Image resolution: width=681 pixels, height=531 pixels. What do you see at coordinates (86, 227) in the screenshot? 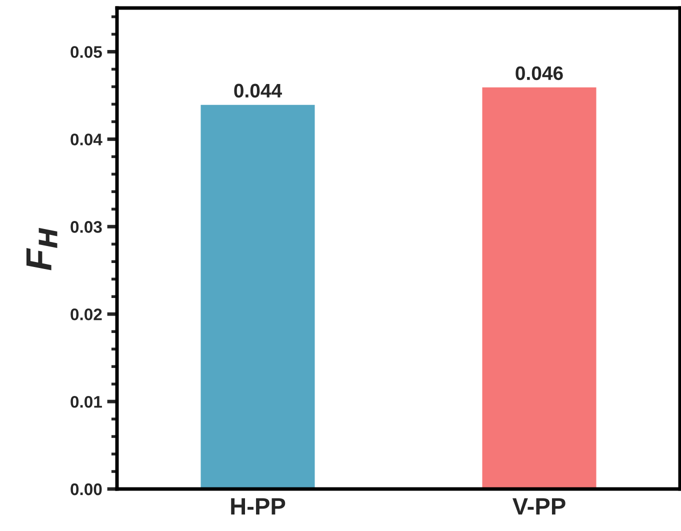
I see `y-tick-label: 0.03` at bounding box center [86, 227].